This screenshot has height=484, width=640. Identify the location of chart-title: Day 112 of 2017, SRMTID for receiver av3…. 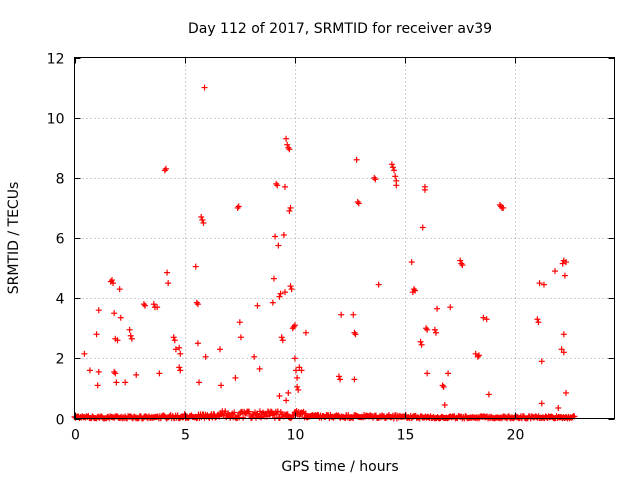
(340, 29).